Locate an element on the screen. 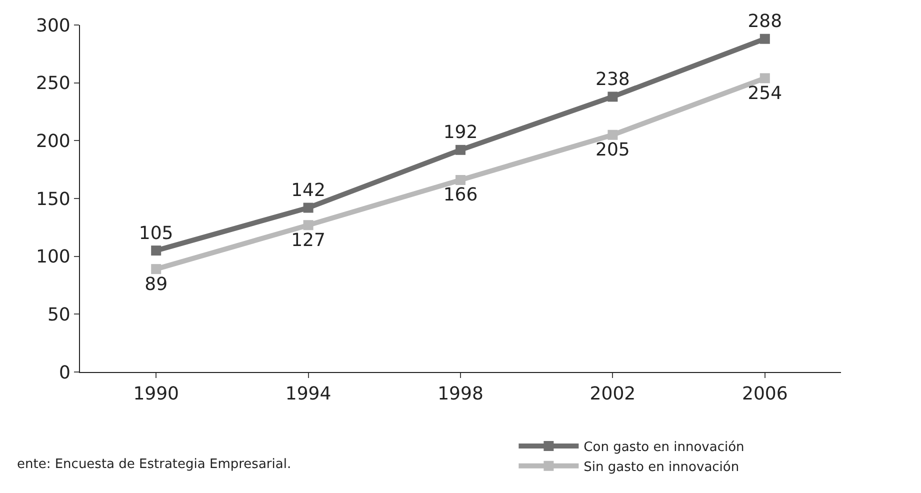 Image resolution: width=921 pixels, height=493 pixels. data-label: 127 is located at coordinates (308, 240).